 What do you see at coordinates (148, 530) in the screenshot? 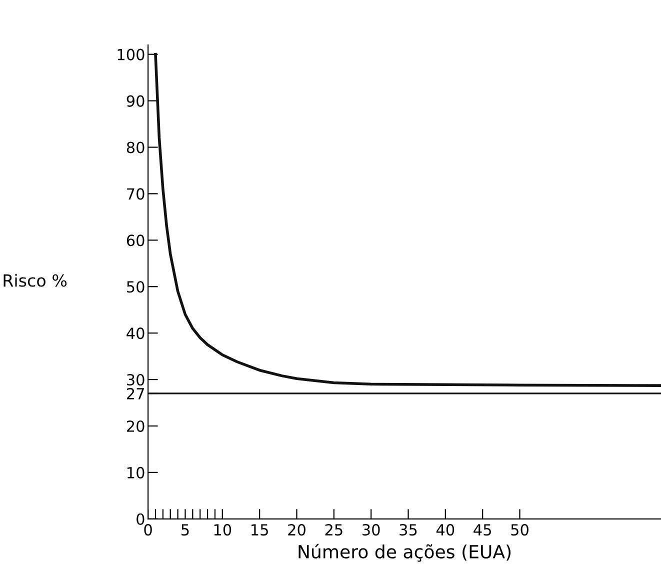
I see `x-tick-label: 0` at bounding box center [148, 530].